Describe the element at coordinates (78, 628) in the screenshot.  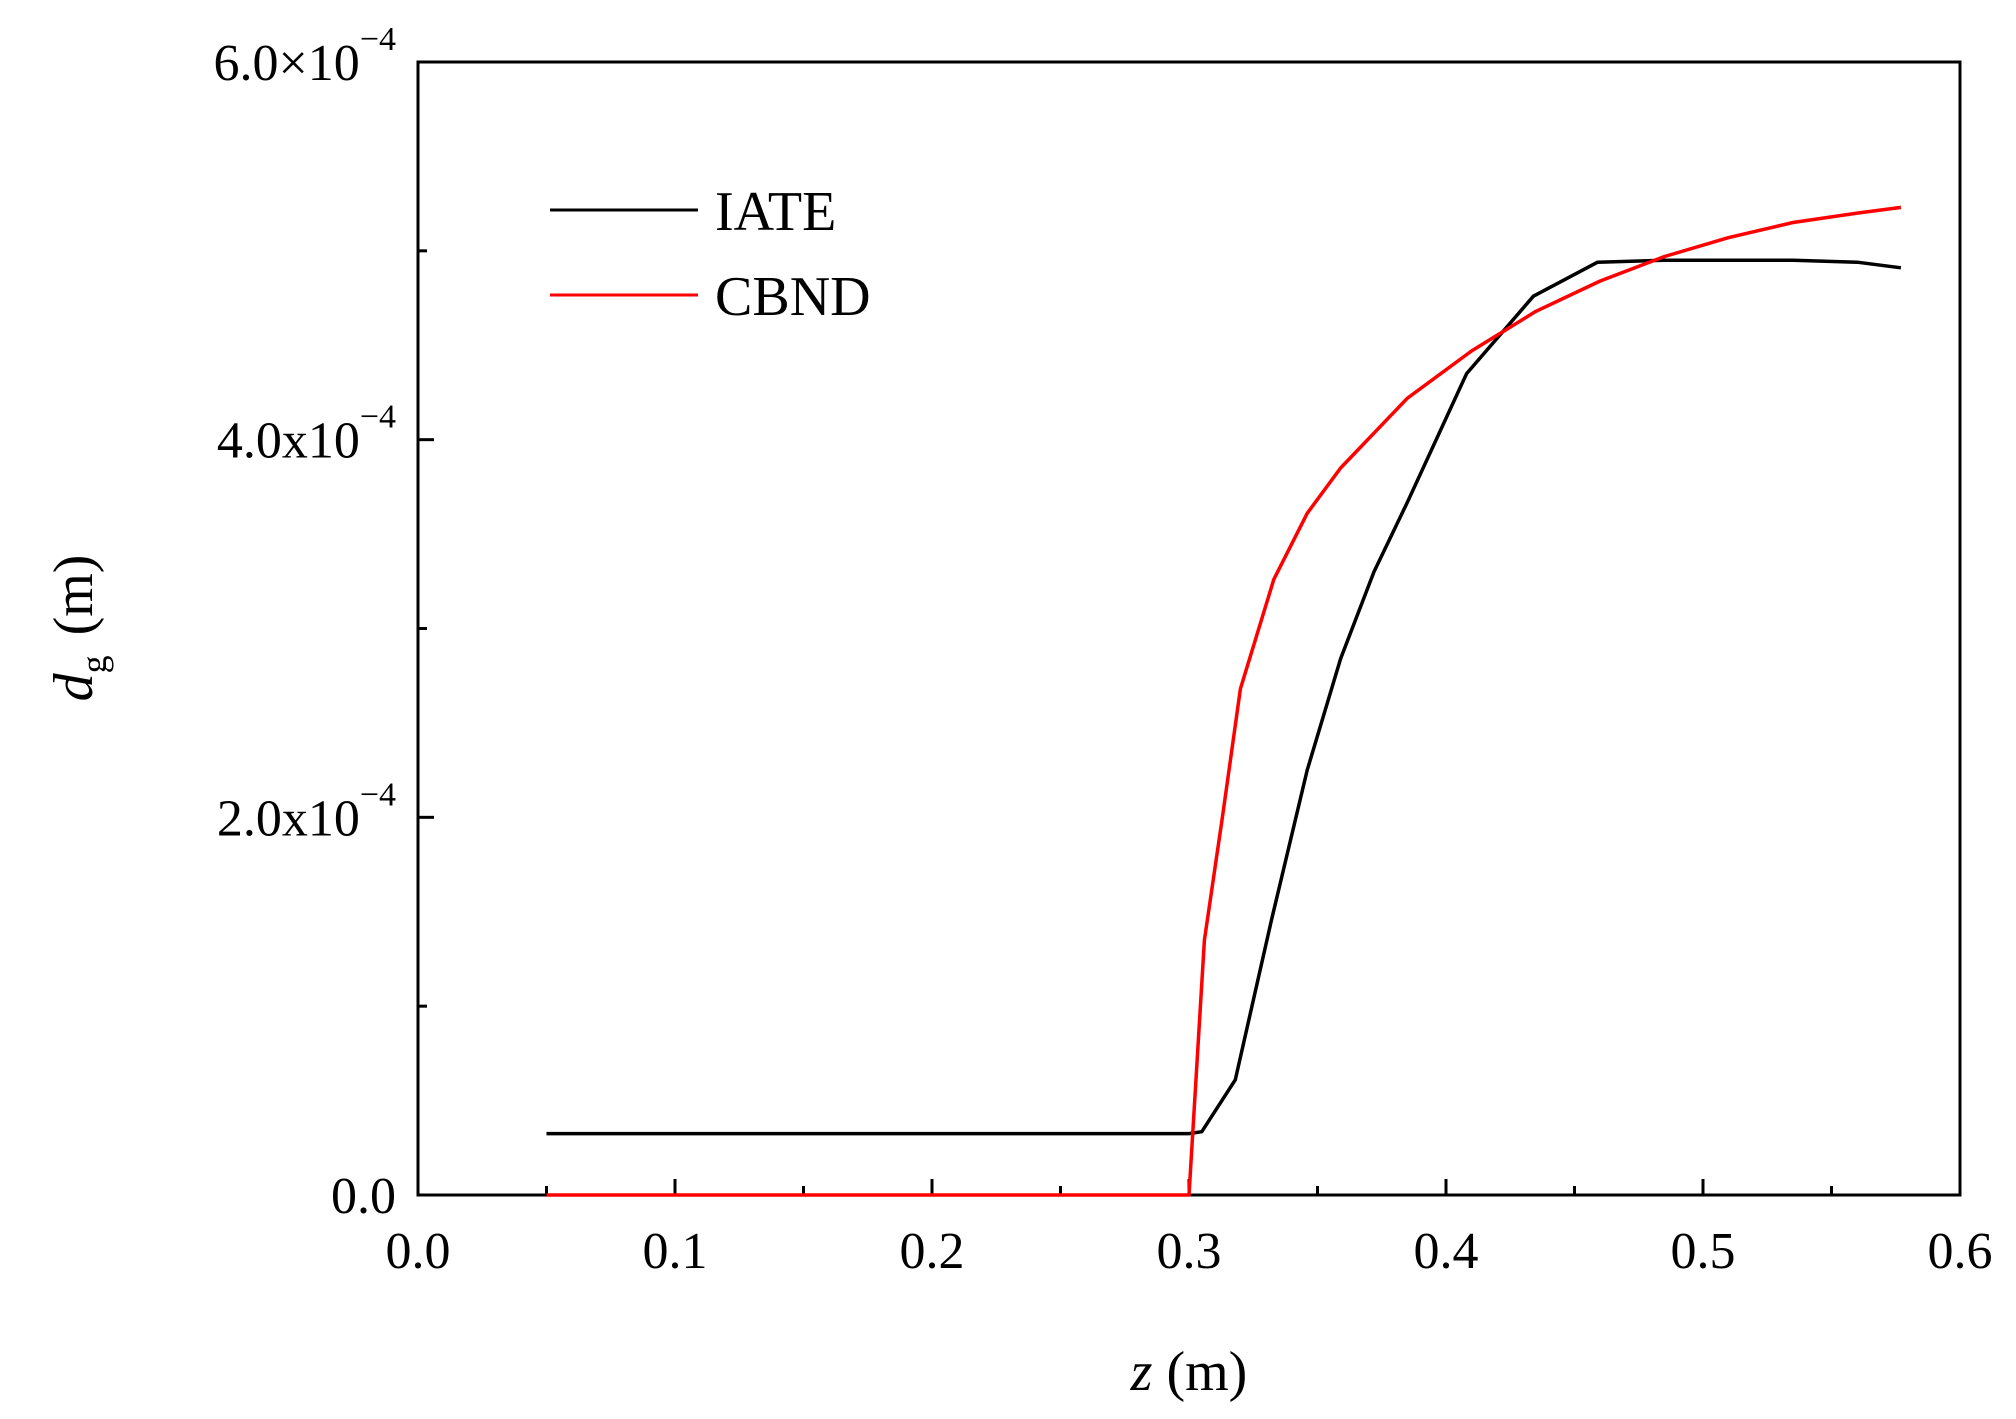
I see `y-axis-title: dg(m)` at that location.